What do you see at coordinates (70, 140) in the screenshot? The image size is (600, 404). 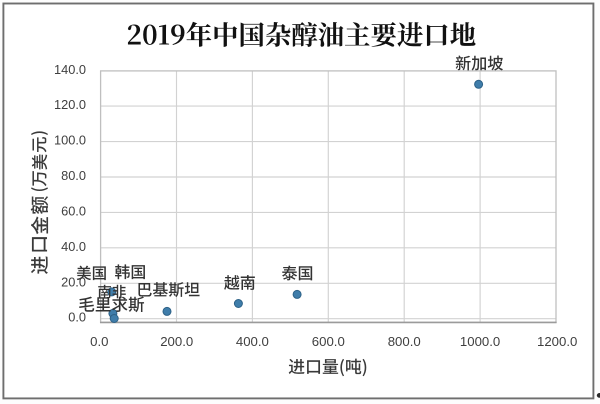 I see `svg-text: 100.0` at bounding box center [70, 140].